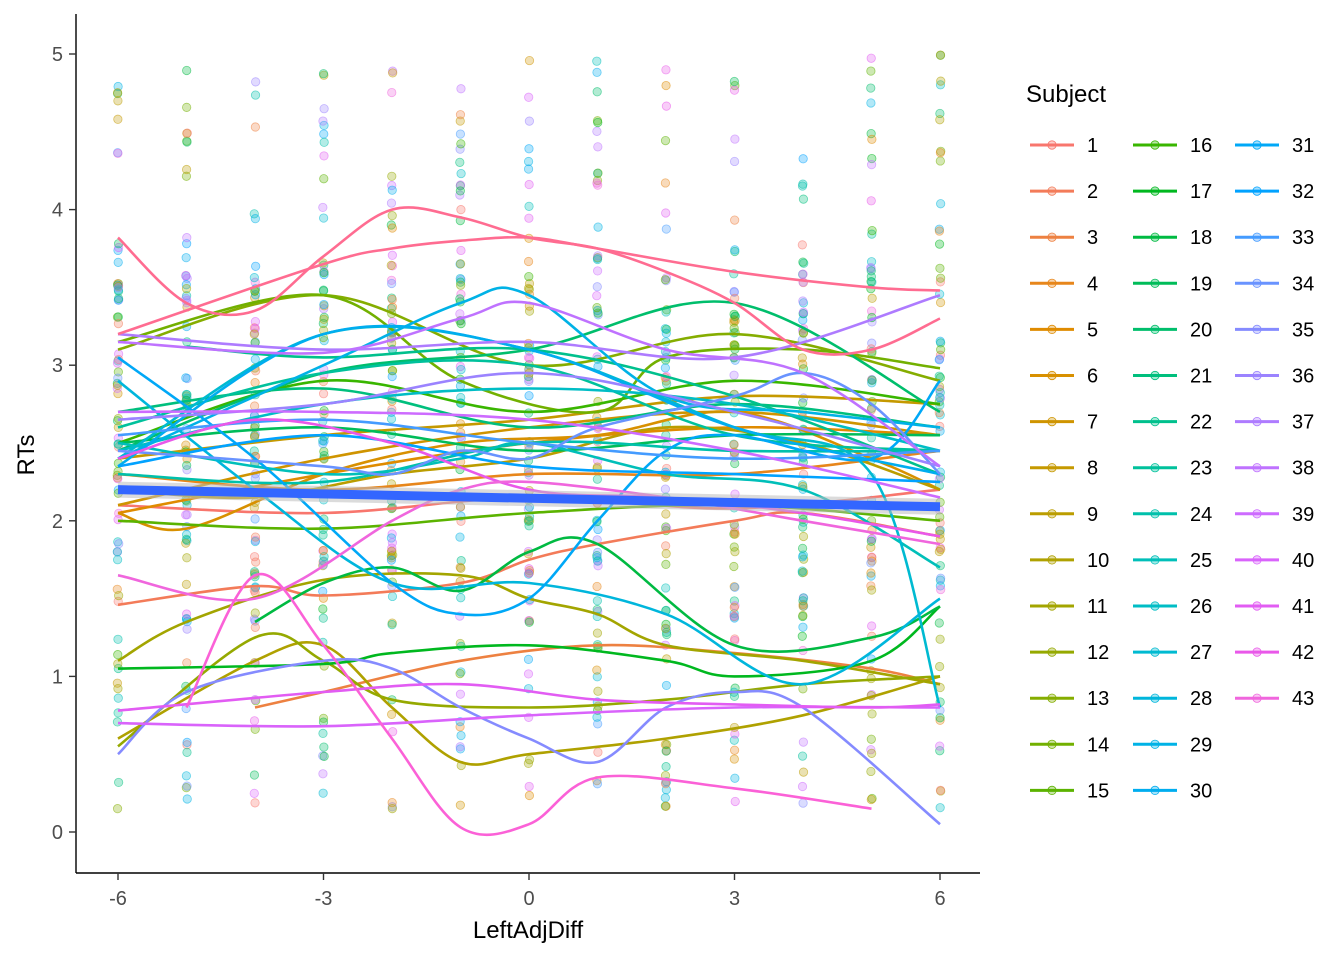 Image resolution: width=1344 pixels, height=960 pixels. Describe the element at coordinates (1098, 791) in the screenshot. I see `legend-label: 15` at that location.